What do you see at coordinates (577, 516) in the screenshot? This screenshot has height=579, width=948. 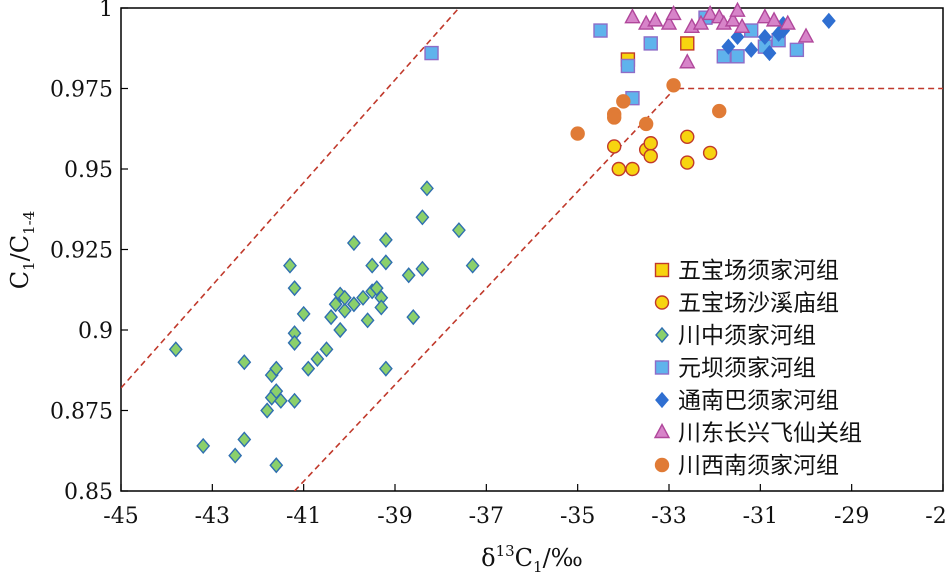 I see `x-tick-label: -35` at bounding box center [577, 516].